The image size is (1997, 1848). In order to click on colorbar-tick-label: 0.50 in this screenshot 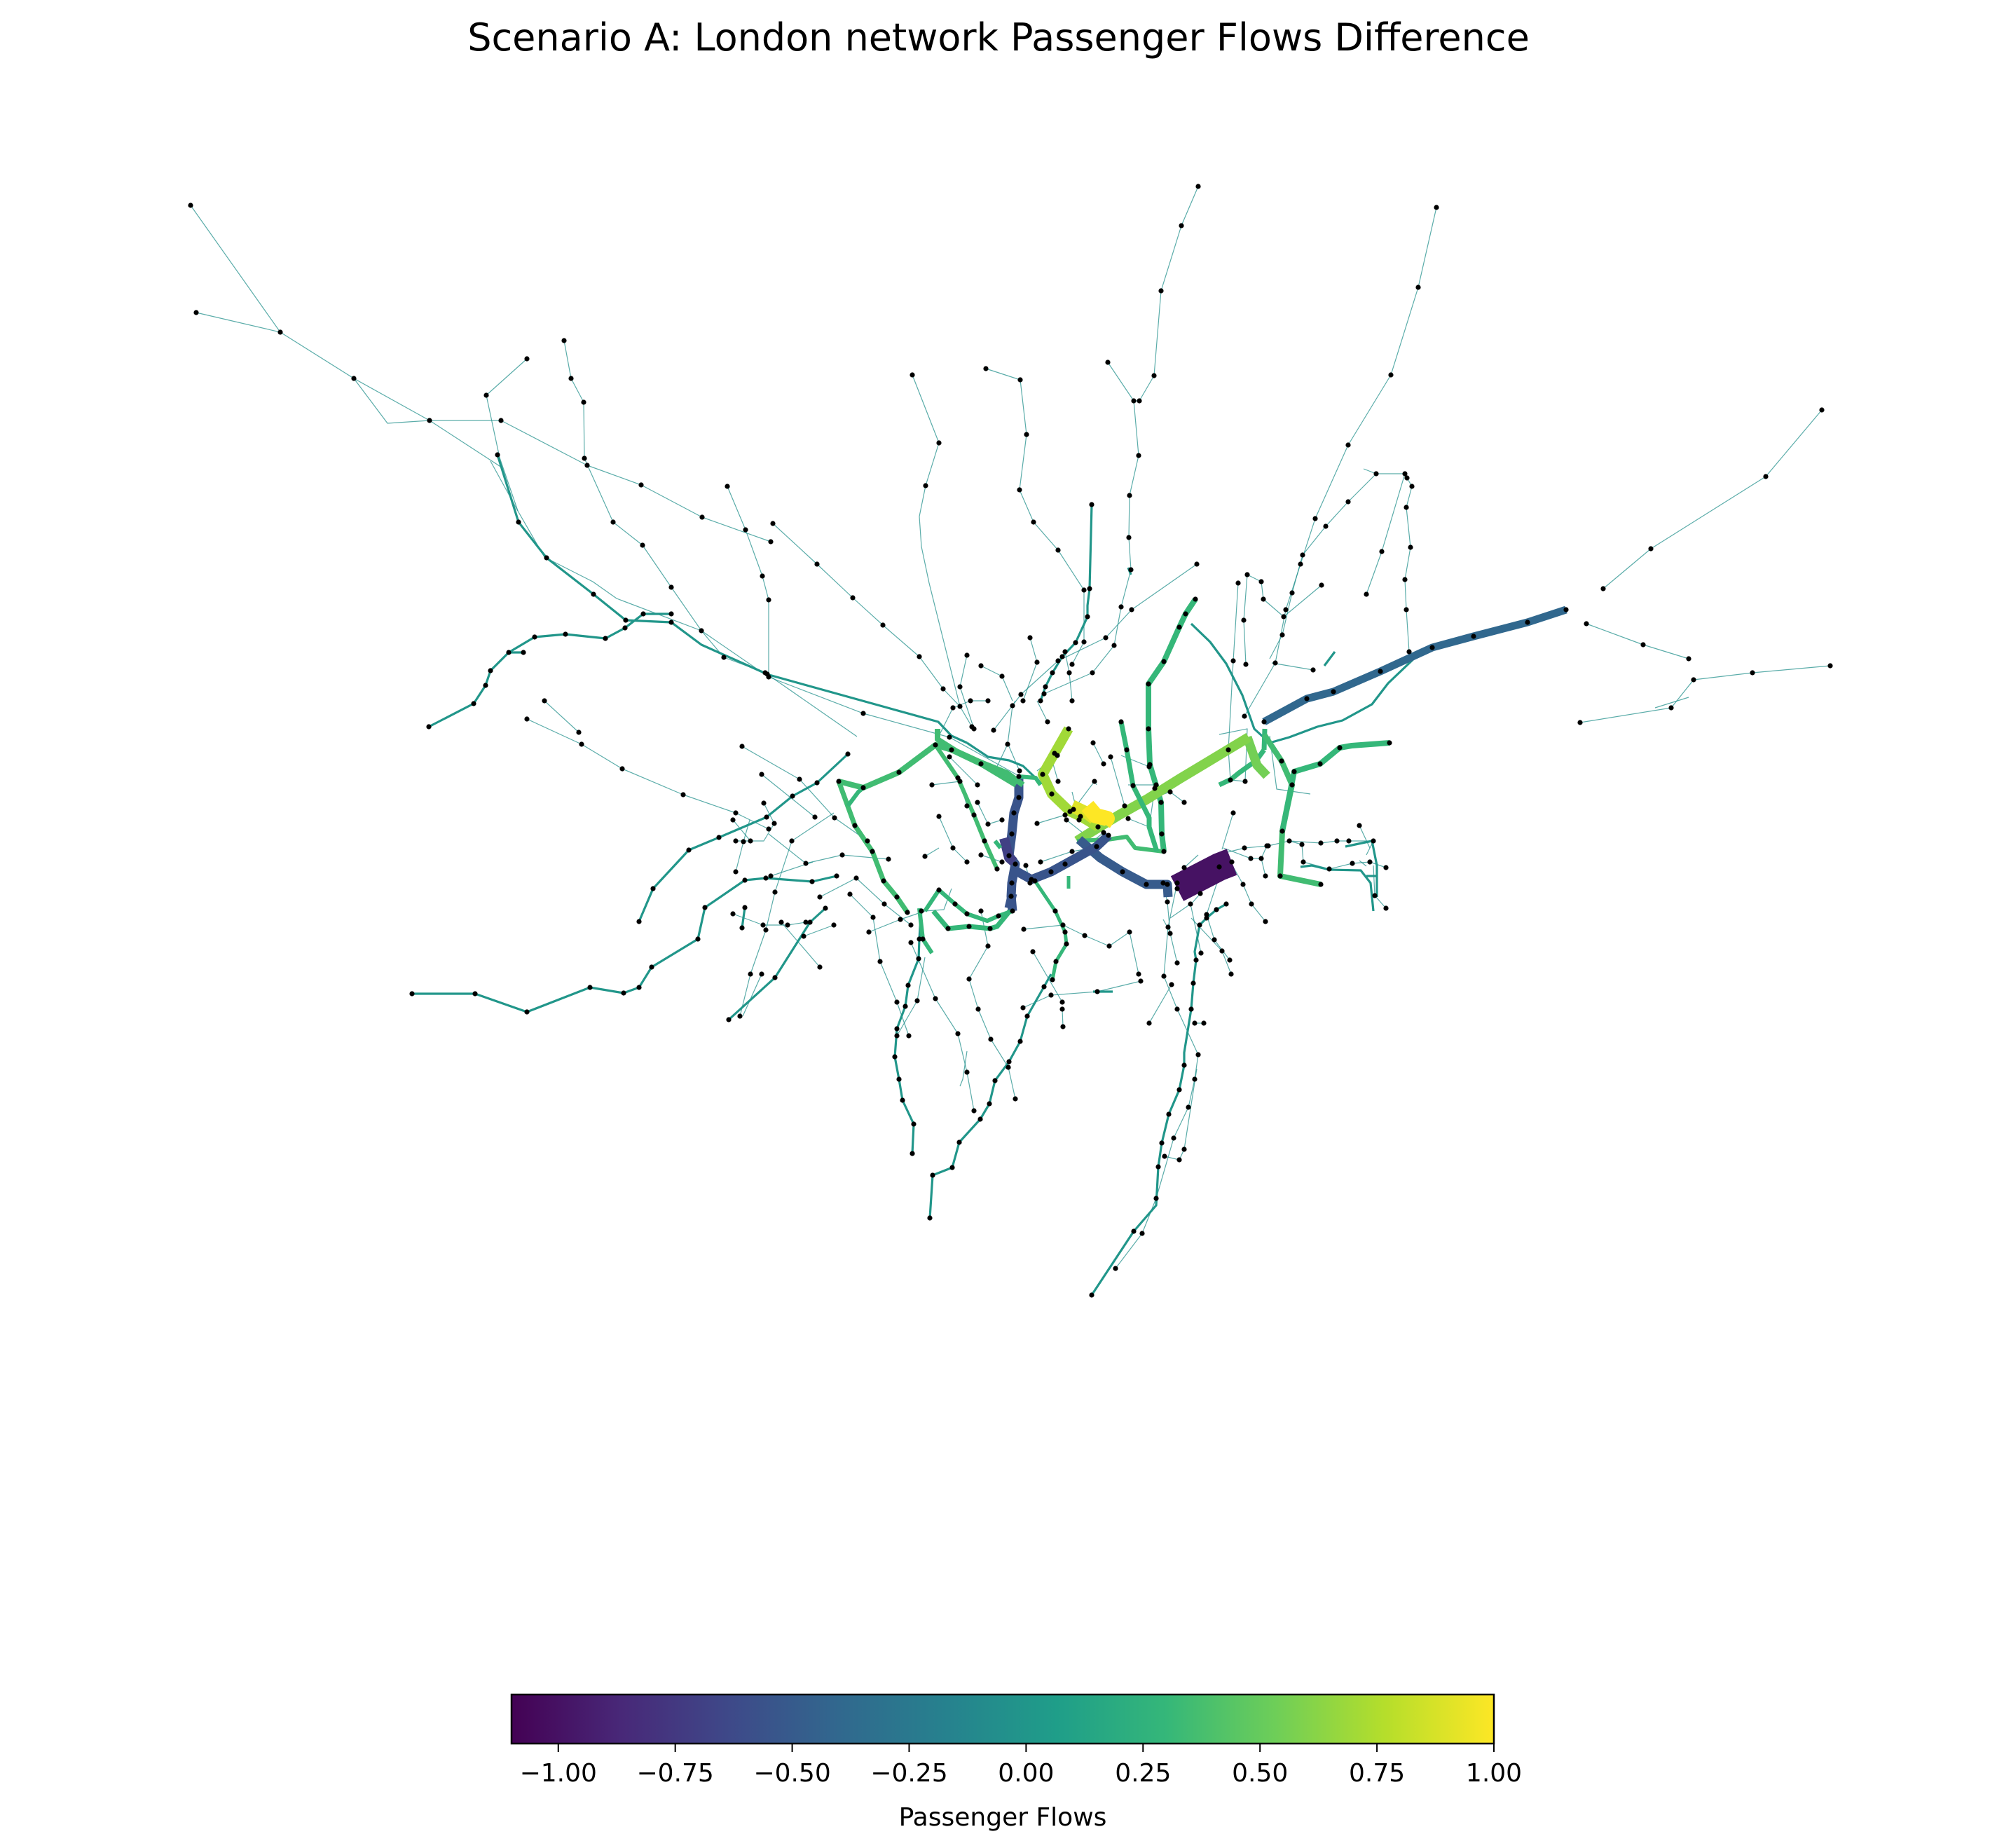, I will do `click(1260, 1773)`.